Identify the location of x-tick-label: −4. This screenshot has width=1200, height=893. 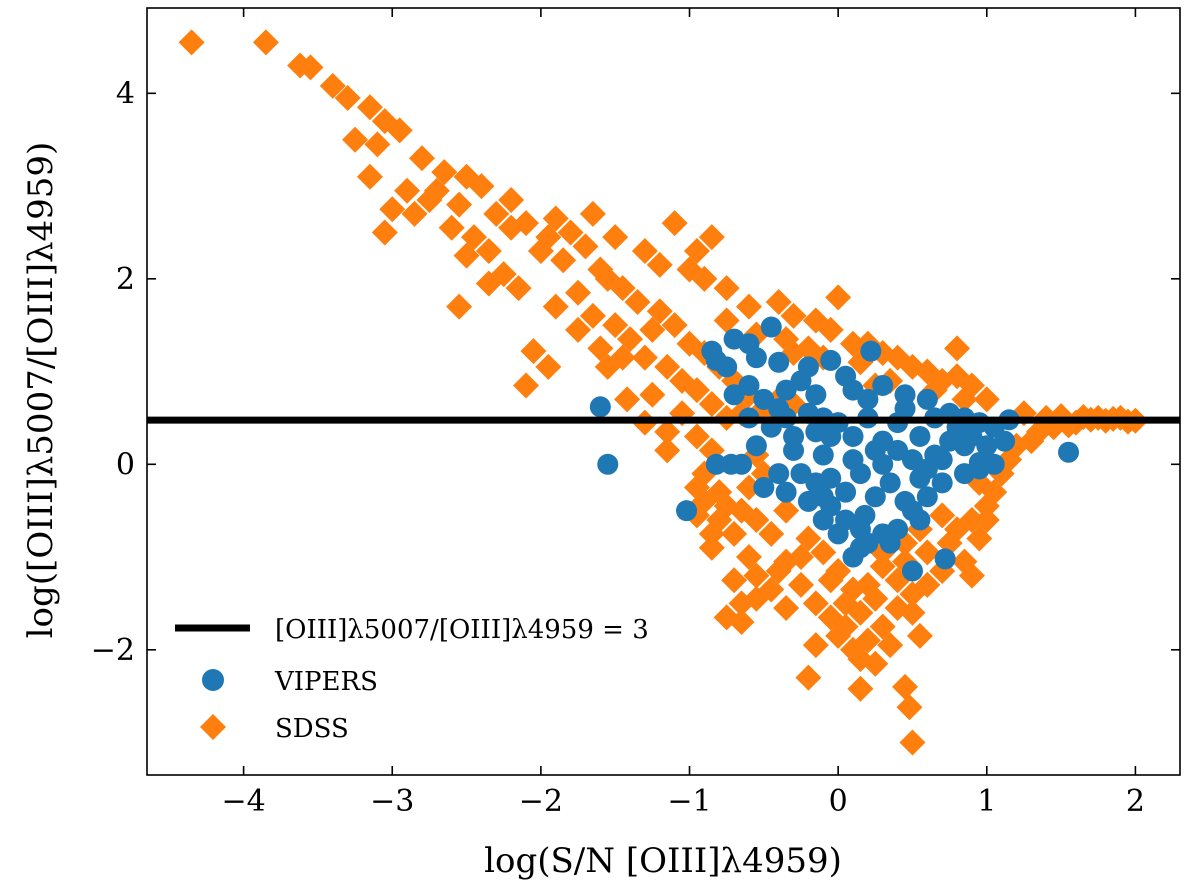
(243, 801).